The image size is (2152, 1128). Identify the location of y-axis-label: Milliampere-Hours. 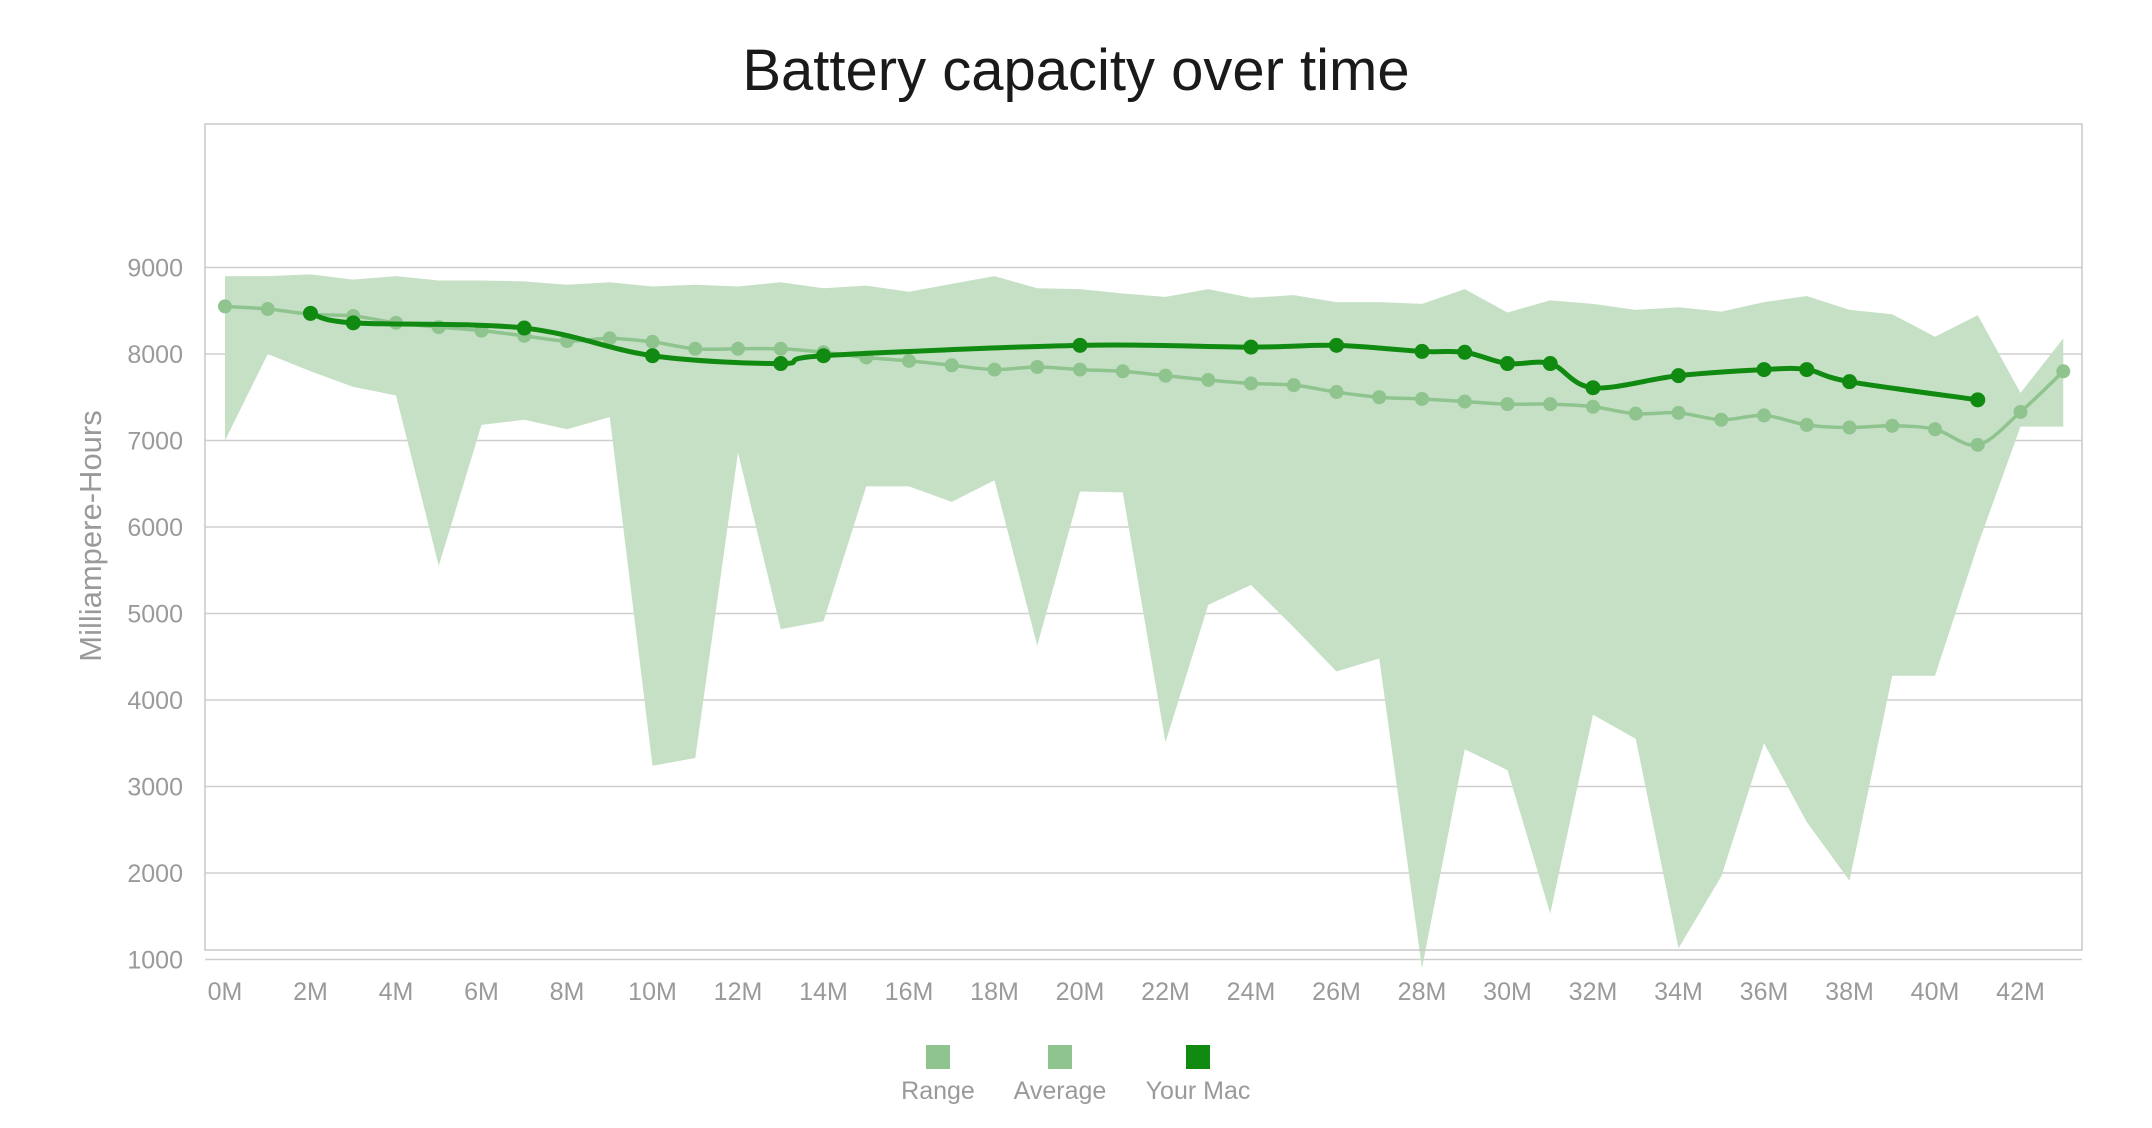
(90, 536).